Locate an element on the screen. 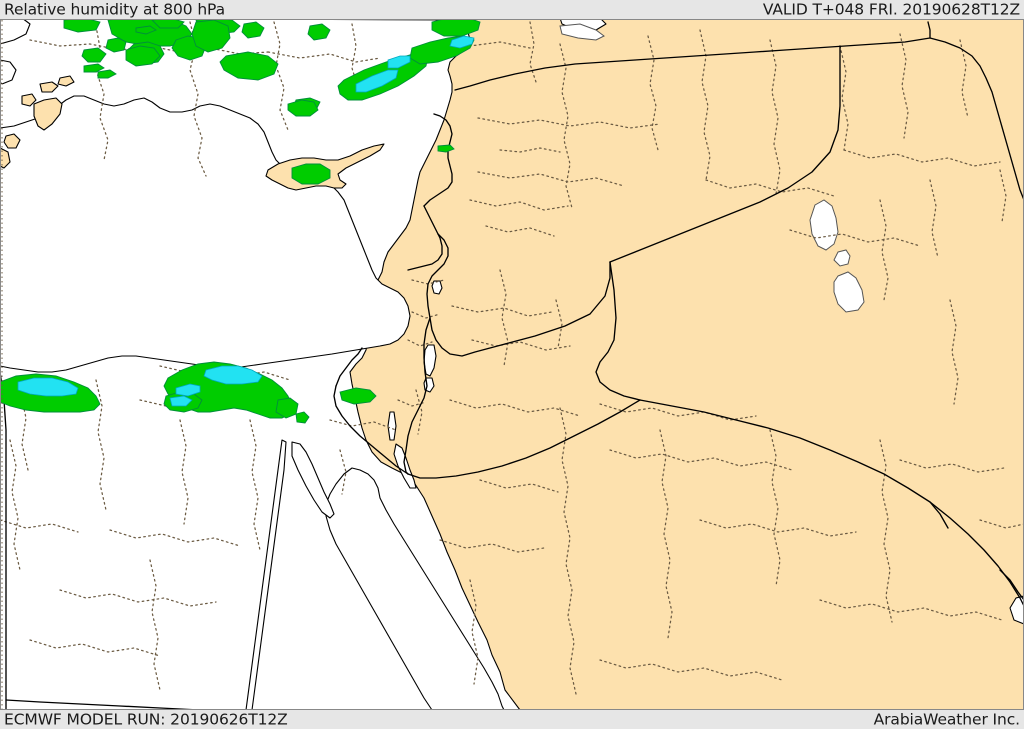  border-jordan-israel is located at coordinates (466, 295).